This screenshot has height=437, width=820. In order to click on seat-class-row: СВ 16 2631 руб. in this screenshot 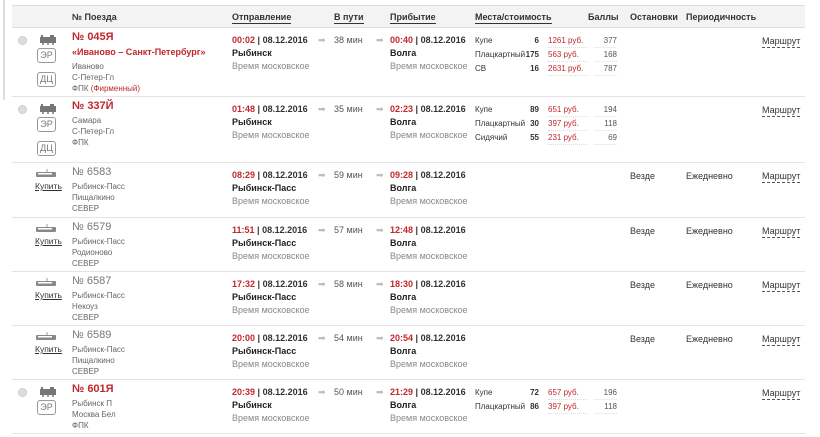, I will do `click(532, 70)`.